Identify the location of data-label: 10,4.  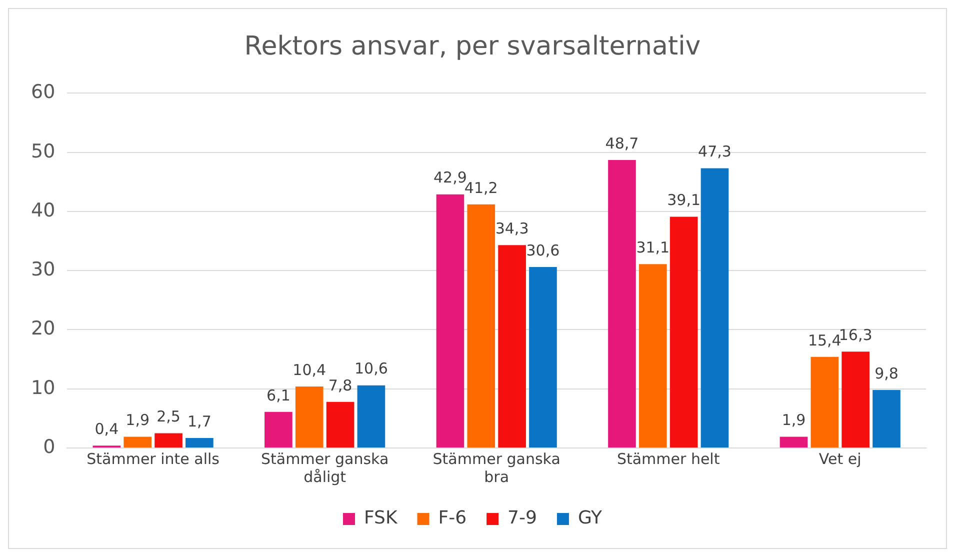
(309, 369).